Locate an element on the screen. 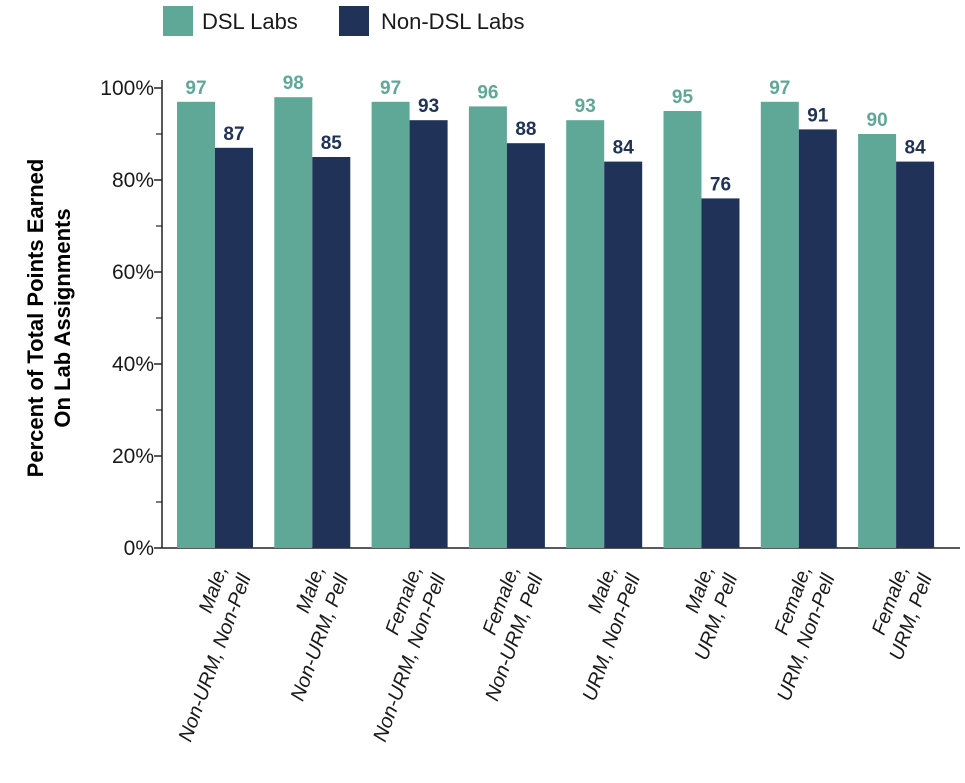 The width and height of the screenshot is (965, 783). legend-swatch-non-dsl is located at coordinates (354, 21).